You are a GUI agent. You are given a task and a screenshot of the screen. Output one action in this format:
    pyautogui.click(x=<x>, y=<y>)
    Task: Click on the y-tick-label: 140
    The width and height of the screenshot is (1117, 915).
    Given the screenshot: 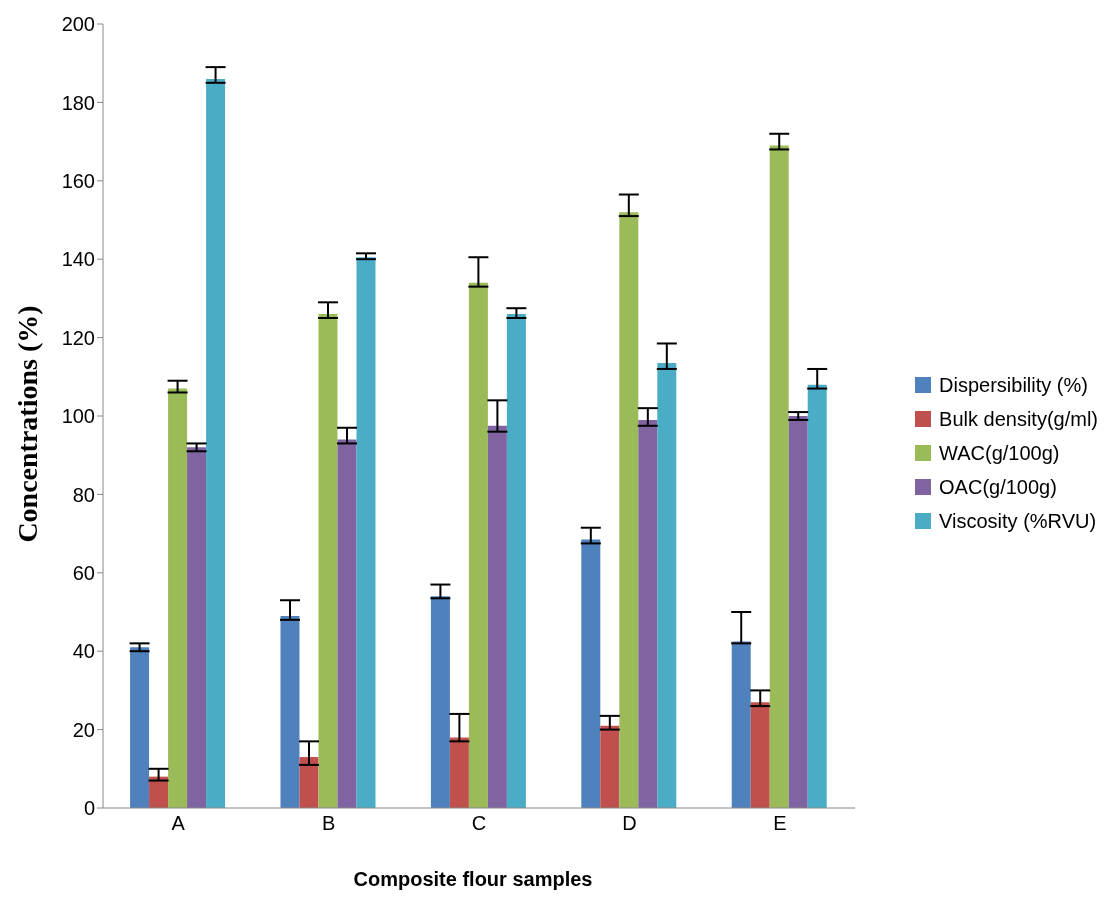 What is the action you would take?
    pyautogui.click(x=78, y=259)
    